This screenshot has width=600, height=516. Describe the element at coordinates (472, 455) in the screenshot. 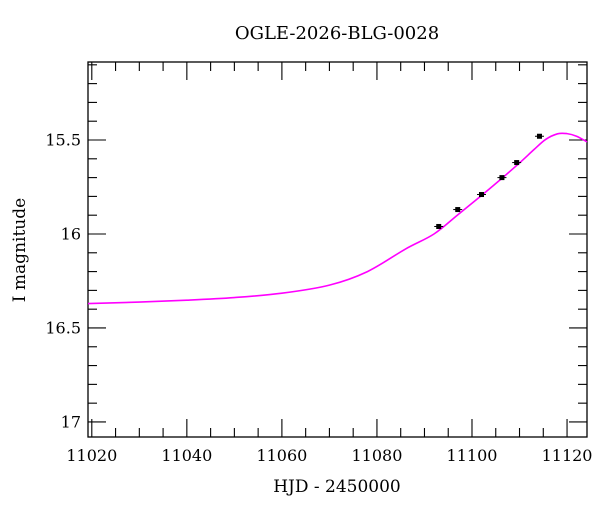

I see `x-tick-label: 11100` at that location.